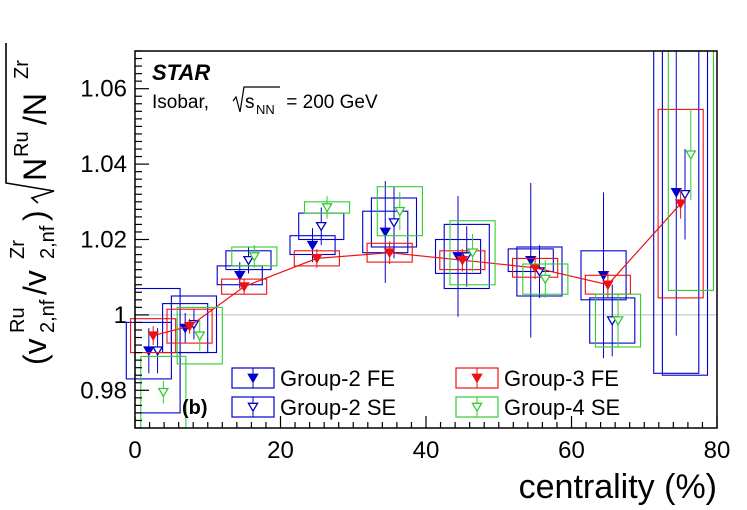  I want to click on ylabel-n2-sup: Zr, so click(22, 69).